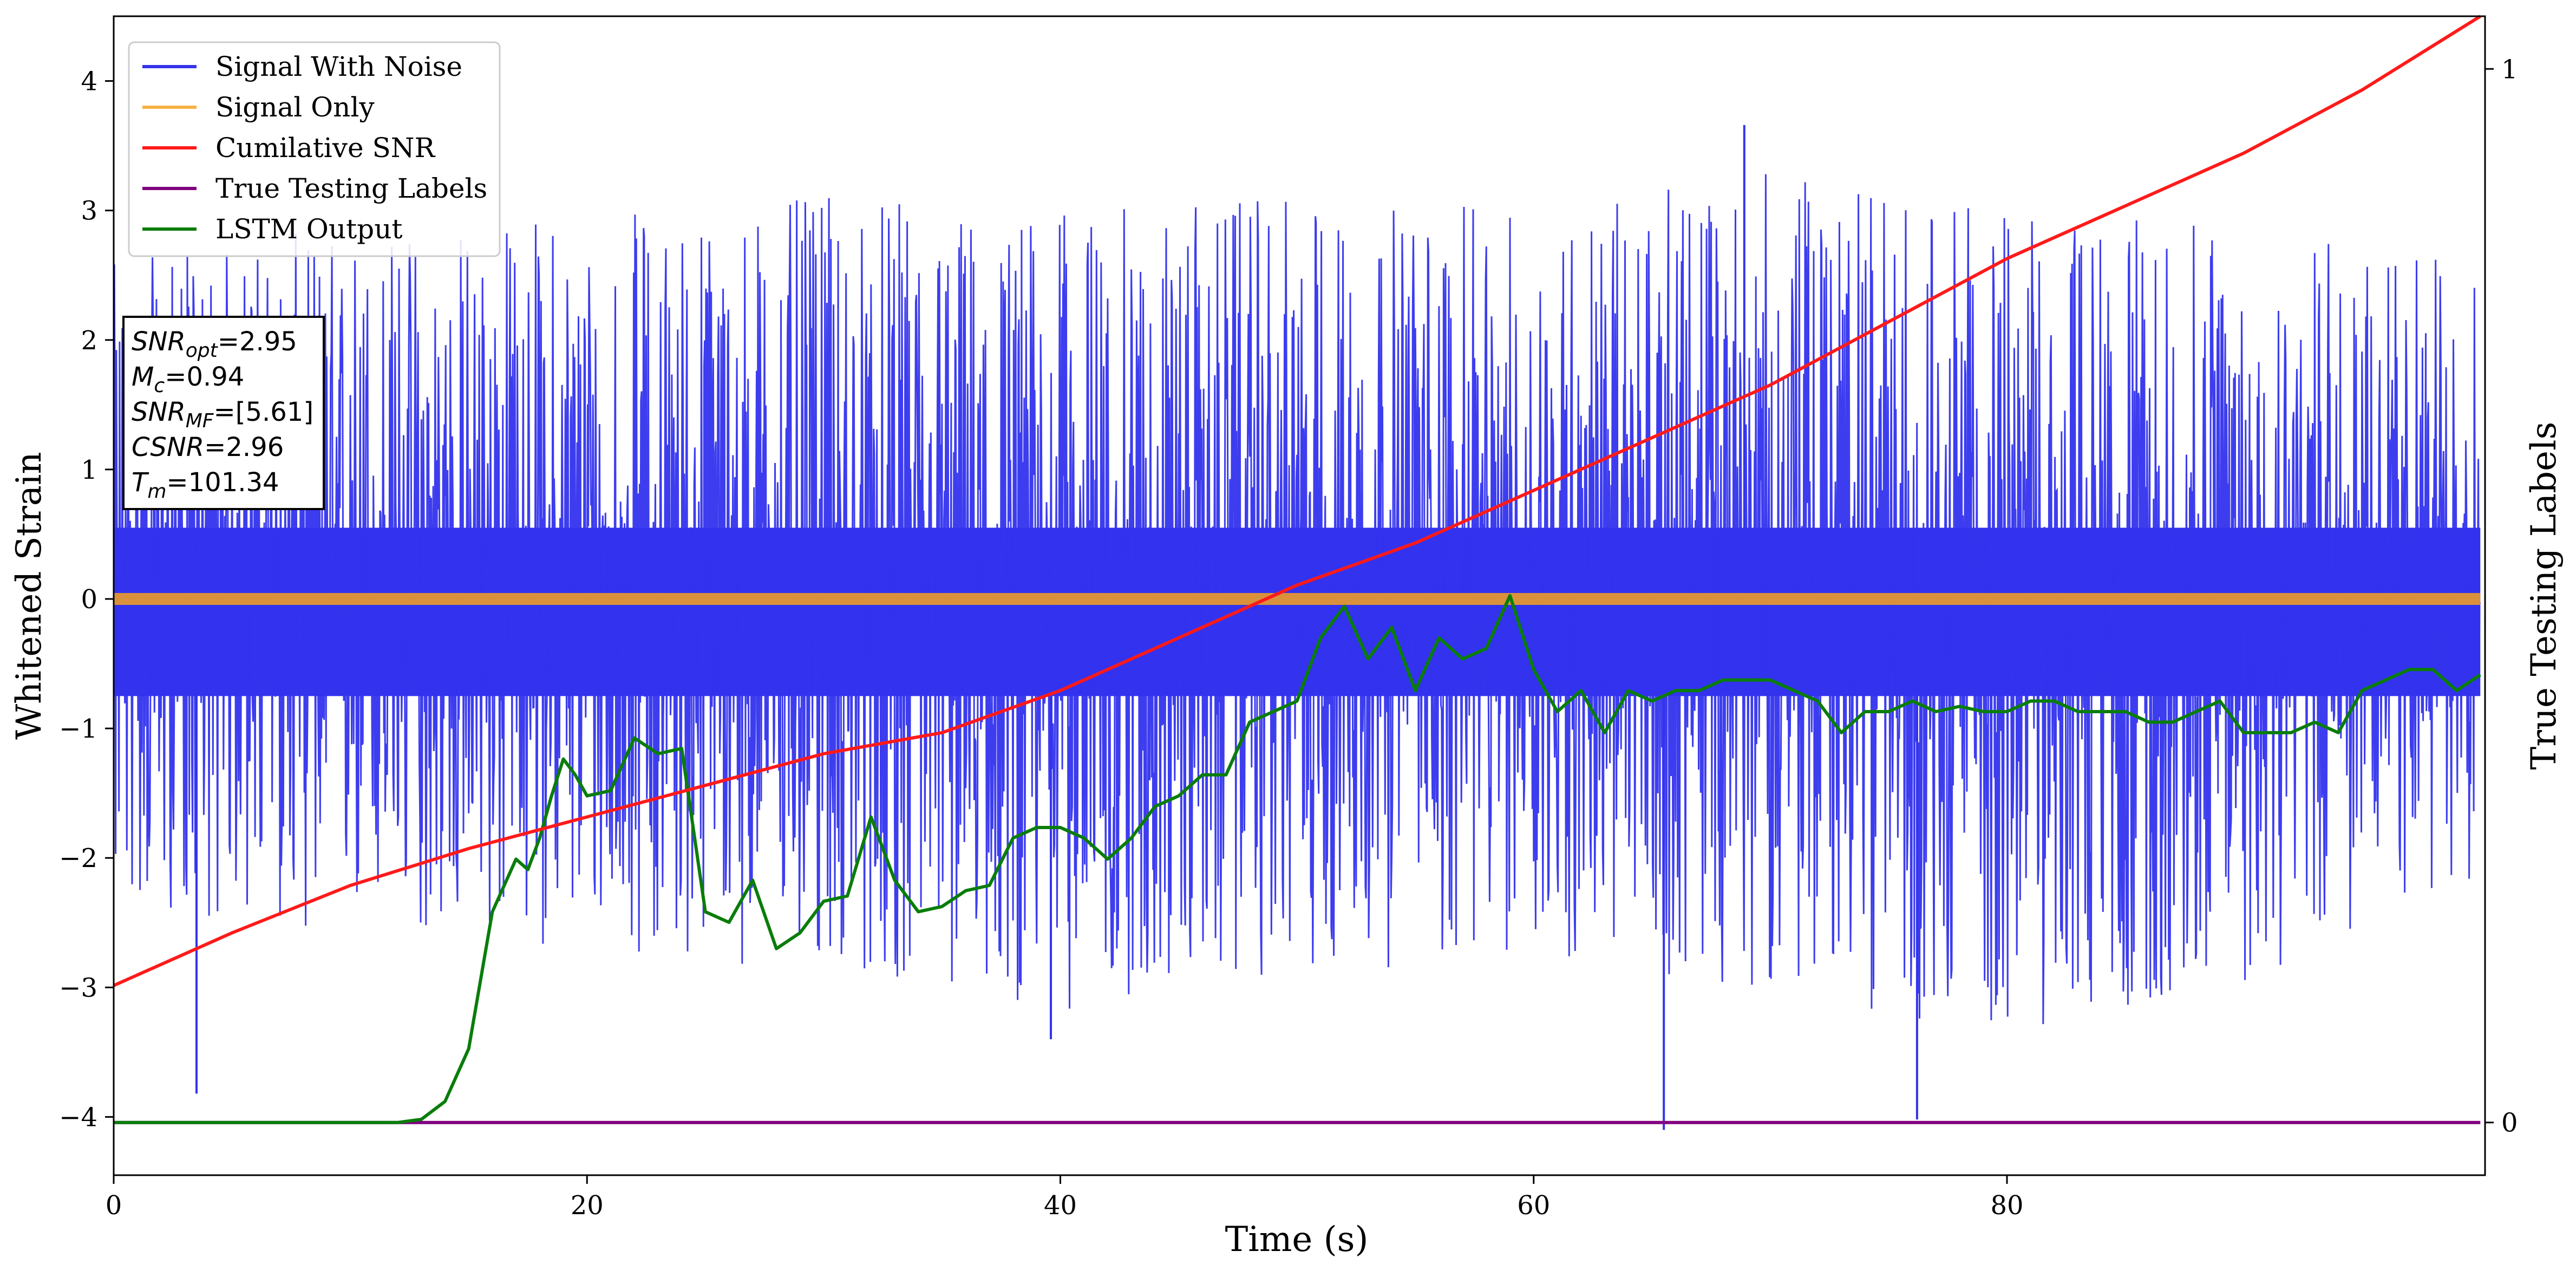 The width and height of the screenshot is (2576, 1277). Describe the element at coordinates (200, 421) in the screenshot. I see `info-subscript: MF` at that location.